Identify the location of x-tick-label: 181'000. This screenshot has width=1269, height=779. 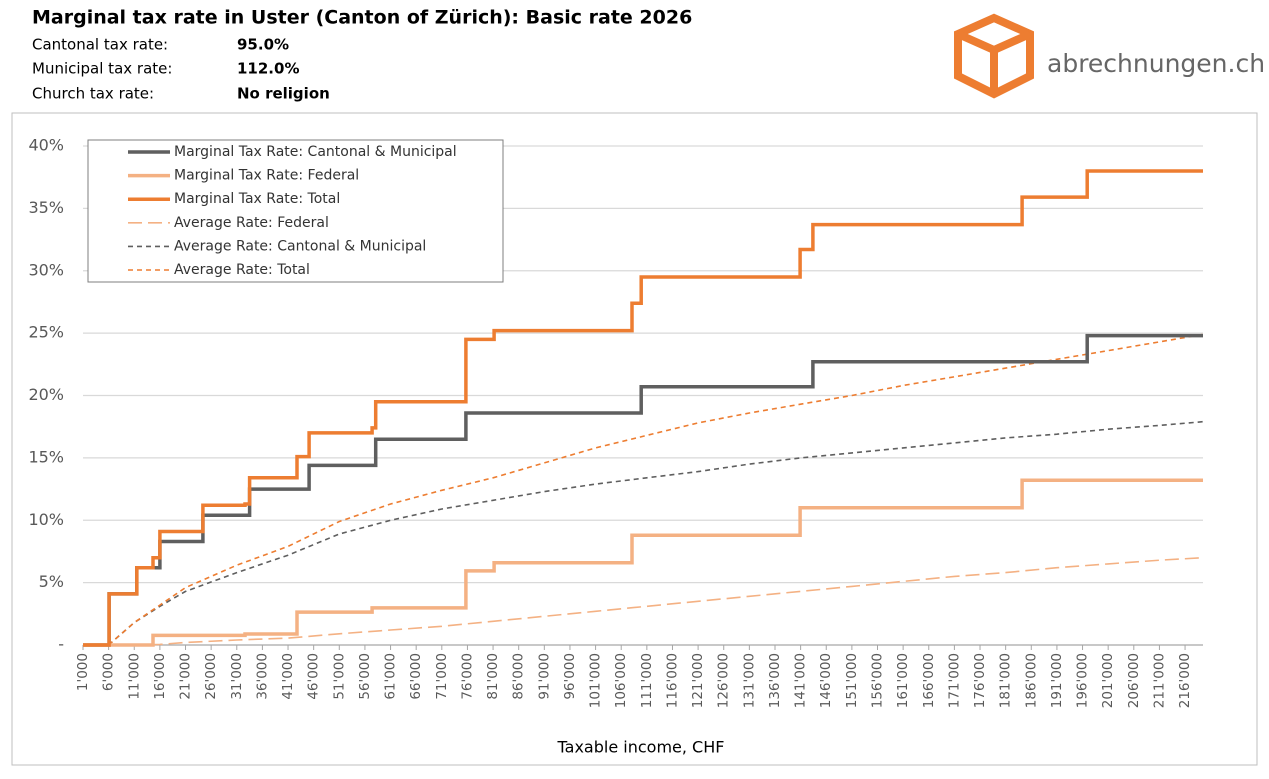
(1006, 680).